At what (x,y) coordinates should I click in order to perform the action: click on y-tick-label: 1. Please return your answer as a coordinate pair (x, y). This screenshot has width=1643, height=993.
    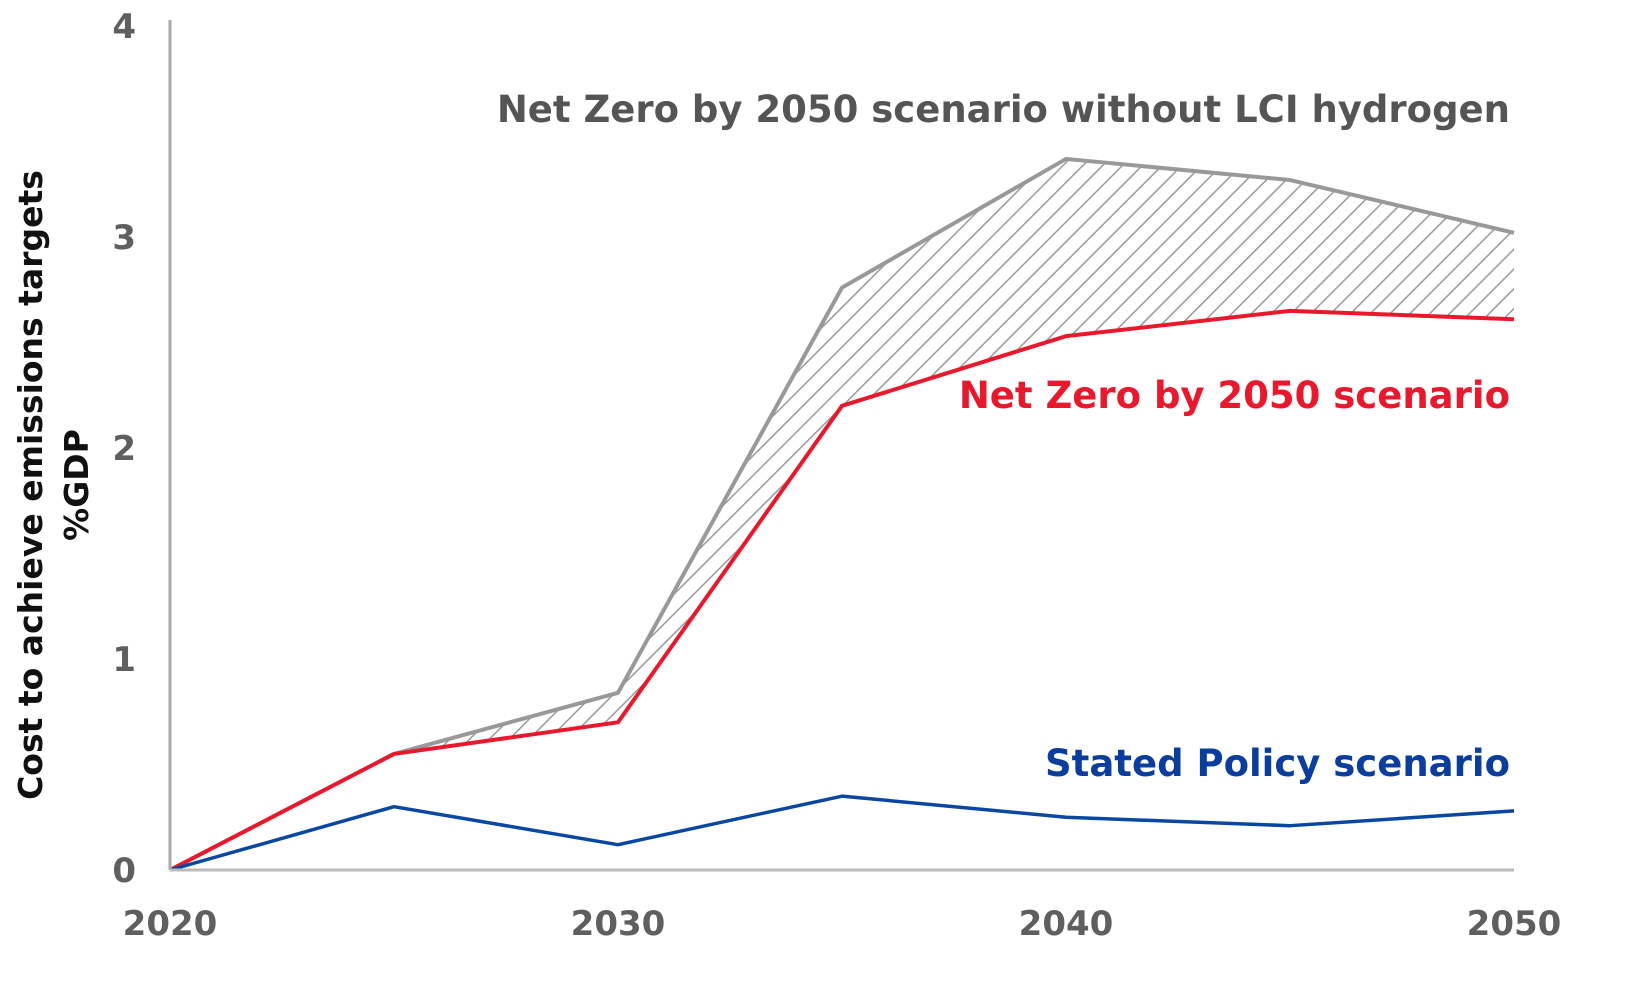
    Looking at the image, I should click on (124, 660).